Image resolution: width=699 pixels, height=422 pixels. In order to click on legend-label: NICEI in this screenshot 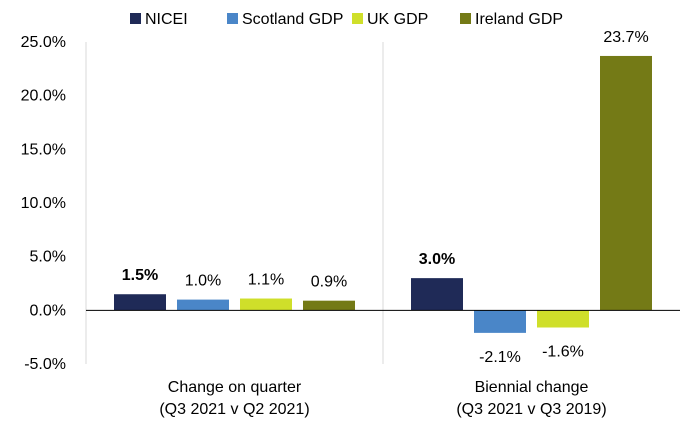, I will do `click(166, 19)`.